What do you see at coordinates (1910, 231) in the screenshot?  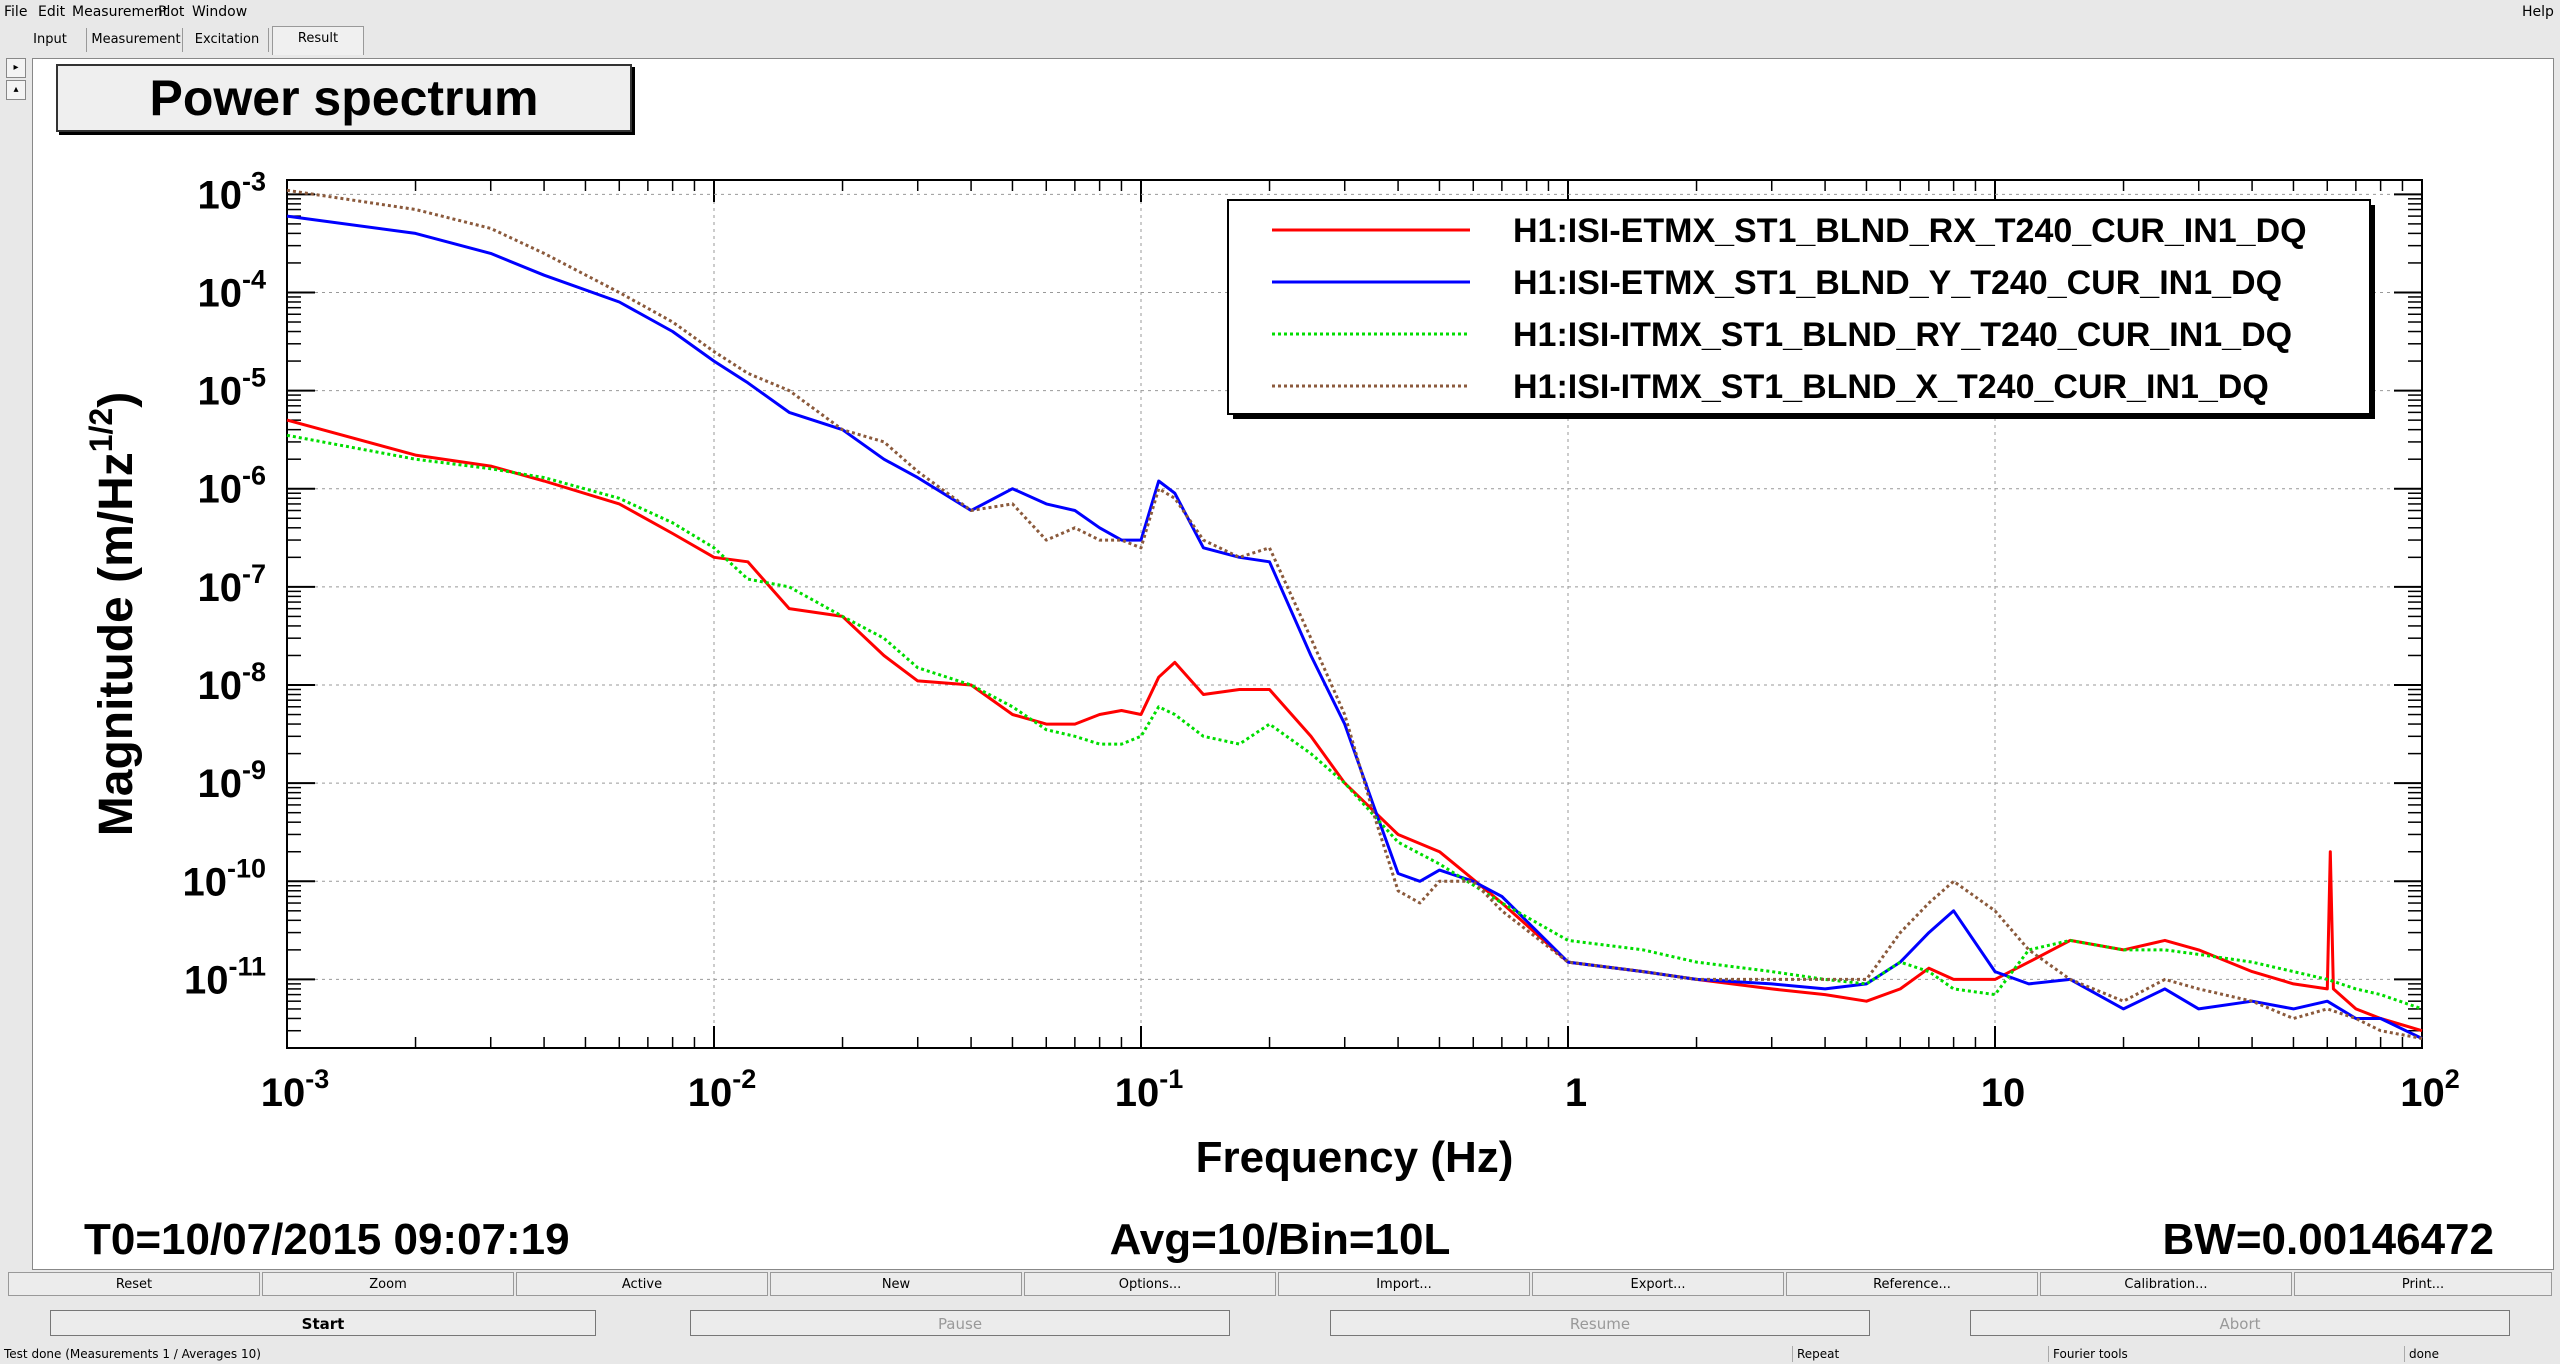 I see `legend-label-1: H1:ISI-ETMX_ST1_BLND_RX_T240_CUR_IN1_DQ` at bounding box center [1910, 231].